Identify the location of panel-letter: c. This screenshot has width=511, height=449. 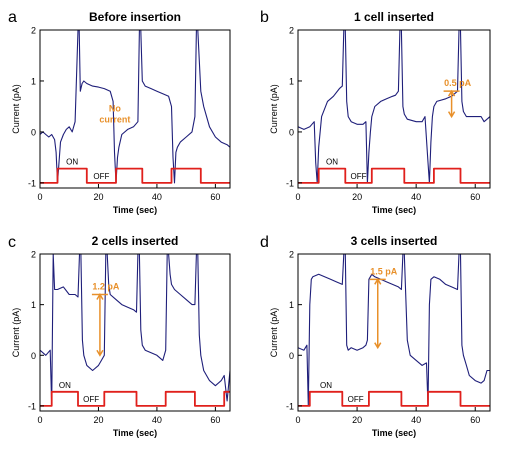
(12, 242).